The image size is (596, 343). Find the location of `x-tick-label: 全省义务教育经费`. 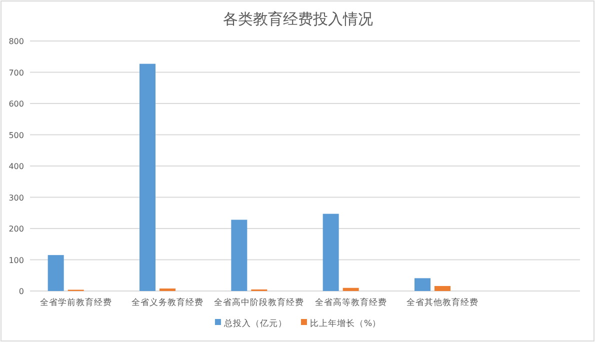

x-tick-label: 全省义务教育经费 is located at coordinates (168, 302).